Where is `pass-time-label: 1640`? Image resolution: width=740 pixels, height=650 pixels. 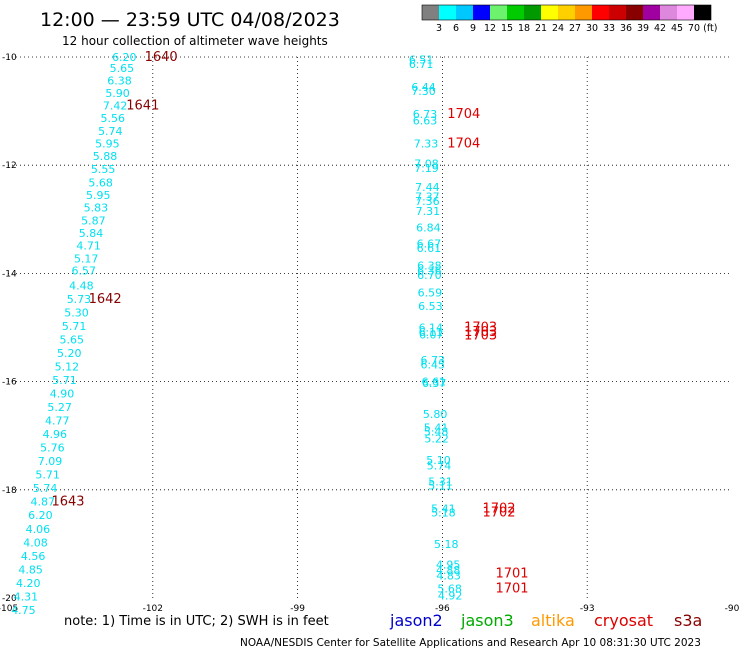 pass-time-label: 1640 is located at coordinates (161, 57).